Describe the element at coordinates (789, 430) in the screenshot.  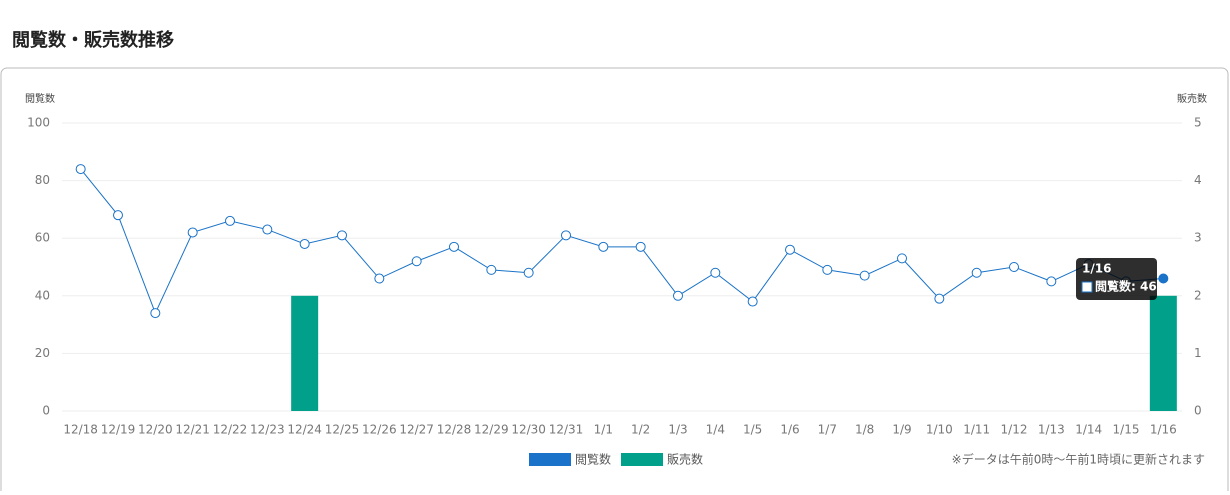
I see `x-tick-label: 1/6` at that location.